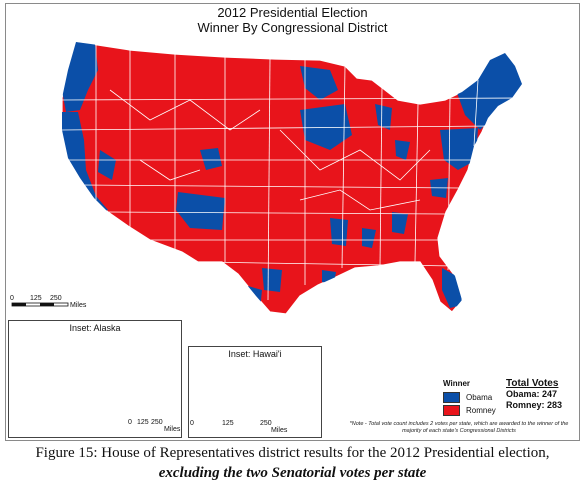 The image size is (585, 492). I want to click on legend-label-romney: Romney, so click(481, 410).